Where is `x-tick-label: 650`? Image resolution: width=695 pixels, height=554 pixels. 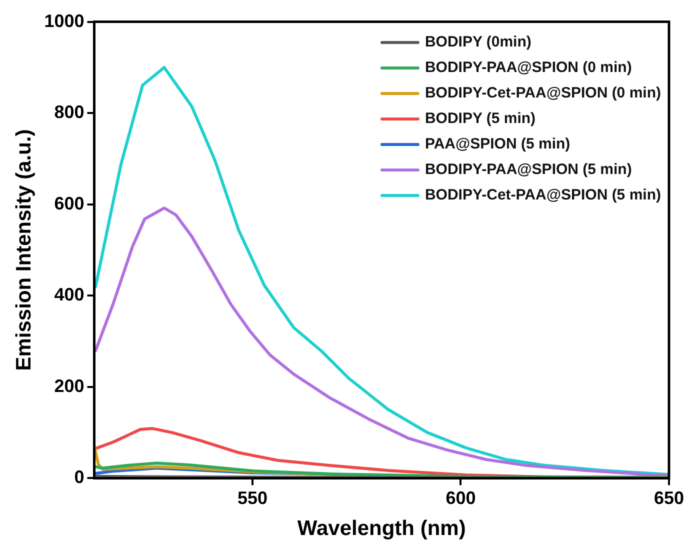 x-tick-label: 650 is located at coordinates (669, 498).